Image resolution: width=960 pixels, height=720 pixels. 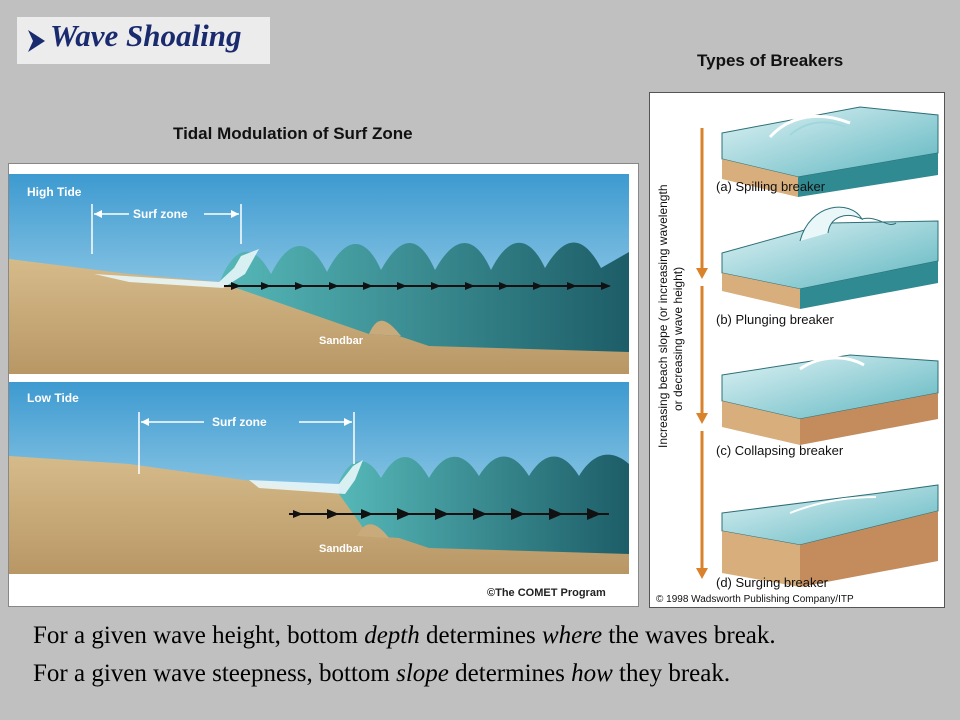 What do you see at coordinates (422, 673) in the screenshot?
I see `caption-line-2-part-2: slope` at bounding box center [422, 673].